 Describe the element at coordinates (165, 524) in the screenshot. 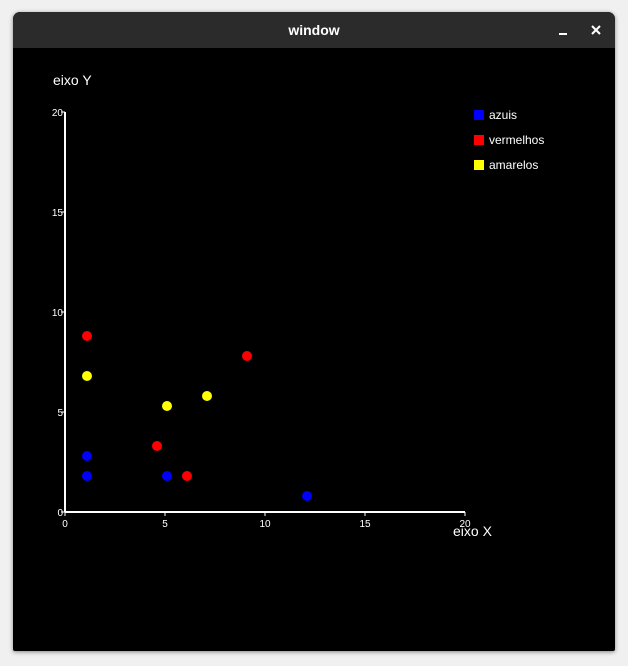

I see `x-tick-label: 5` at that location.